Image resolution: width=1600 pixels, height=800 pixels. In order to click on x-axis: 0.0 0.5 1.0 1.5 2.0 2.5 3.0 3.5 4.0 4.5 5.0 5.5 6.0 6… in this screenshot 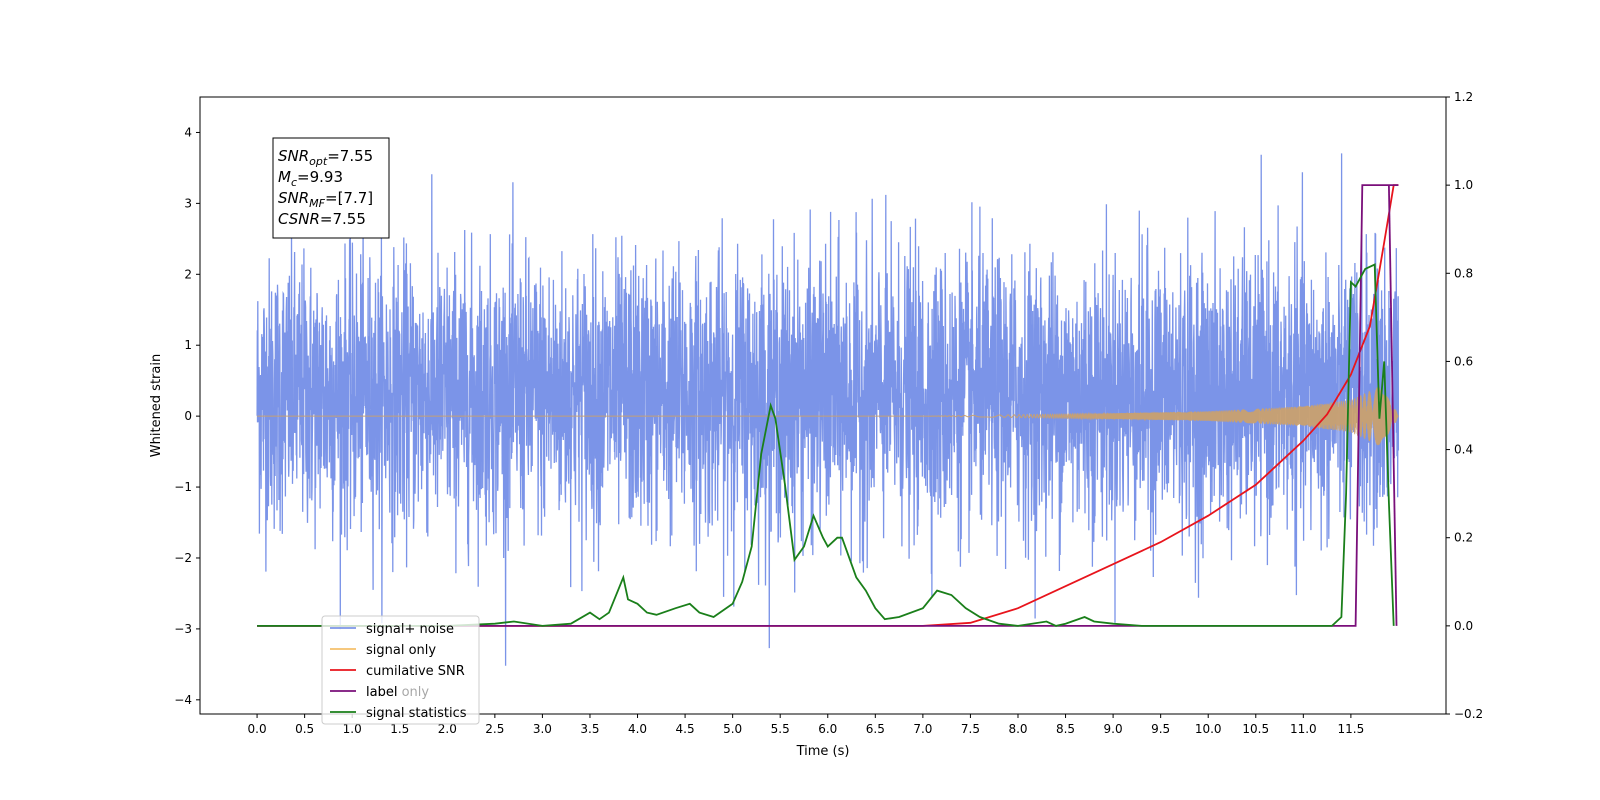, I will do `click(806, 725)`.